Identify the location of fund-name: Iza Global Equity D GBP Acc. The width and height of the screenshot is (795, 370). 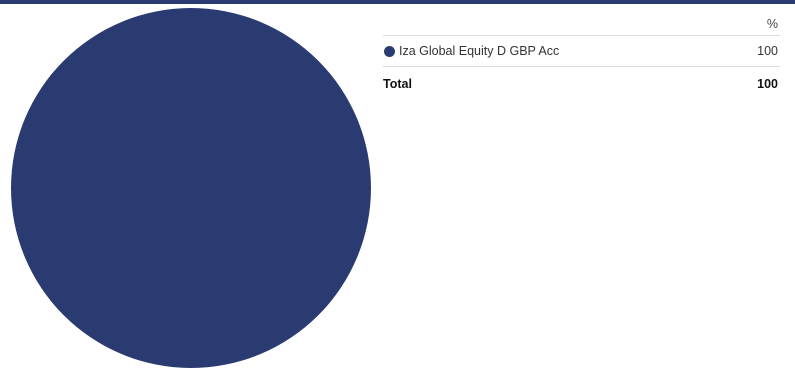
(479, 51).